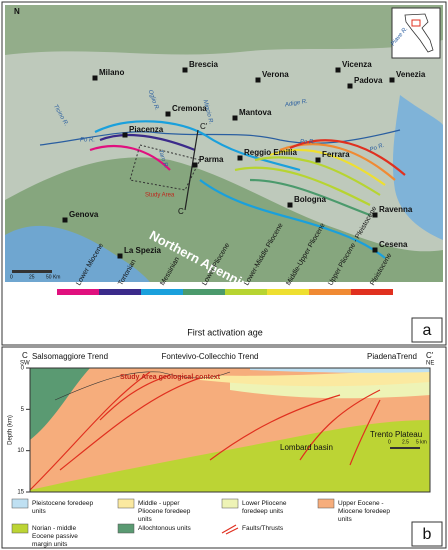 This screenshot has height=550, width=448. Describe the element at coordinates (421, 442) in the screenshot. I see `scale-label: 5 km` at that location.